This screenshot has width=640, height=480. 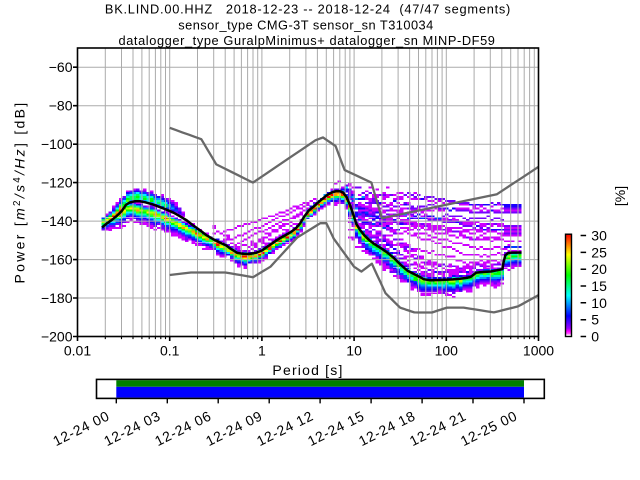 What do you see at coordinates (61, 106) in the screenshot?
I see `svg-text: −80` at bounding box center [61, 106].